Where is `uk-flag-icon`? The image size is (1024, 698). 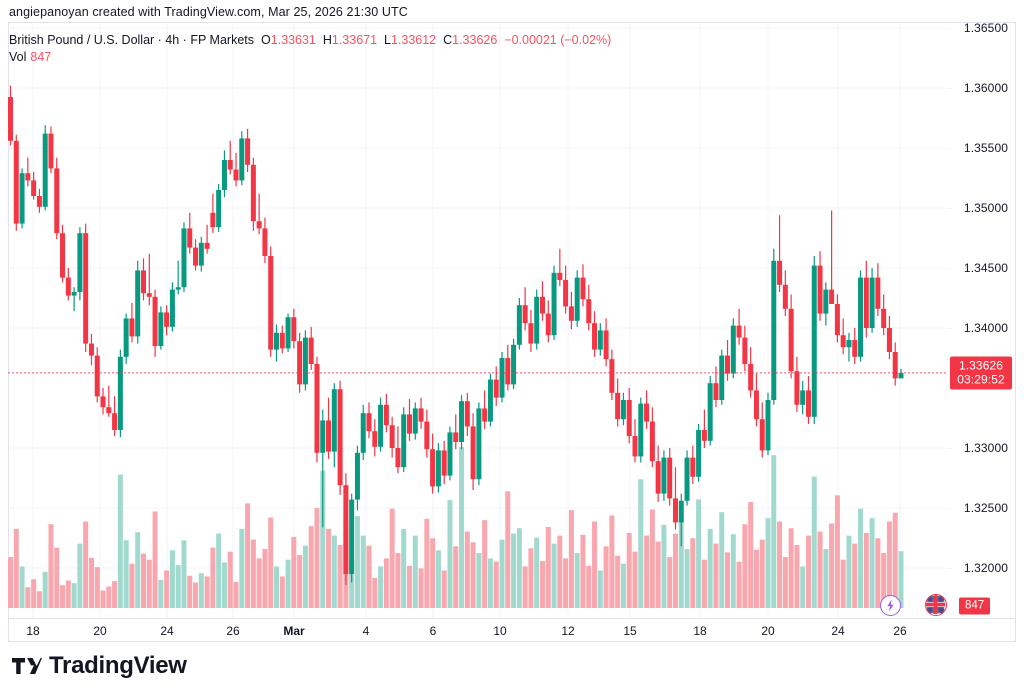
uk-flag-icon is located at coordinates (936, 605).